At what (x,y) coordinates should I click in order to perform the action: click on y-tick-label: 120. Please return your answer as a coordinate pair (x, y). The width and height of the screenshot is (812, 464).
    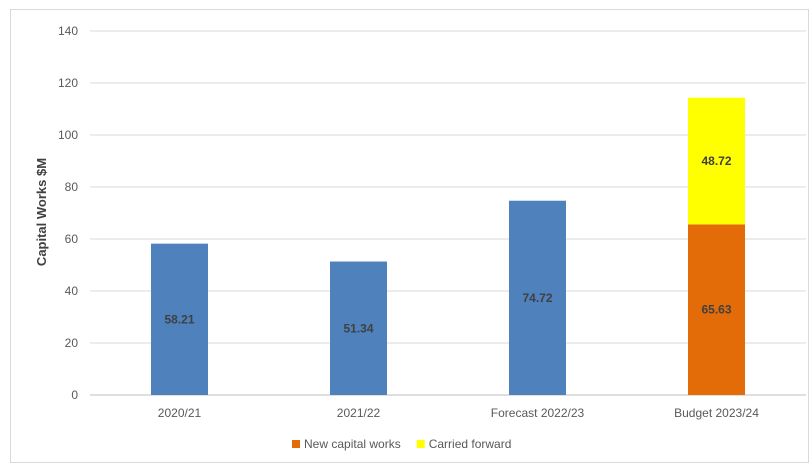
    Looking at the image, I should click on (68, 83).